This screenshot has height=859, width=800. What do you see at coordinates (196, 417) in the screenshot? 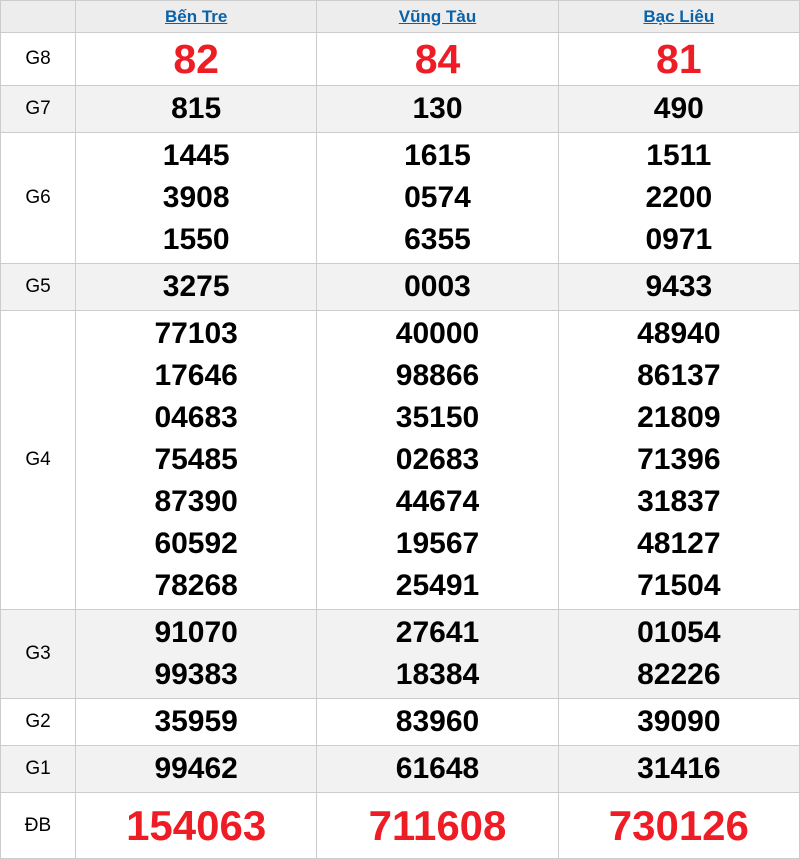
I see `prize-number: 04683` at bounding box center [196, 417].